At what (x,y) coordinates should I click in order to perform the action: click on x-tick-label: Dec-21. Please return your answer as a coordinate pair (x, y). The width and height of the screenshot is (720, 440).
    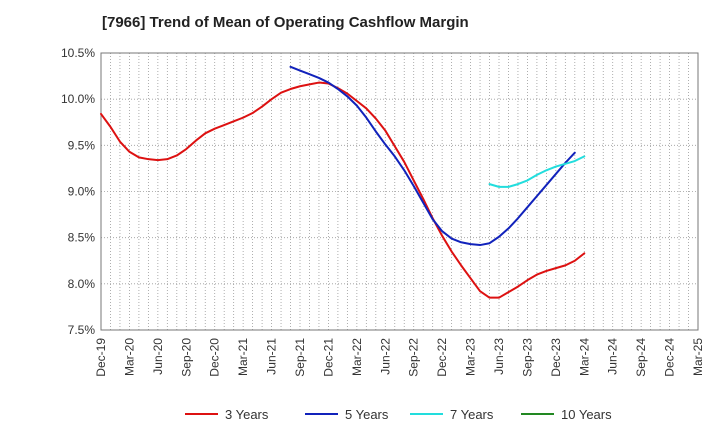
    Looking at the image, I should click on (328, 357).